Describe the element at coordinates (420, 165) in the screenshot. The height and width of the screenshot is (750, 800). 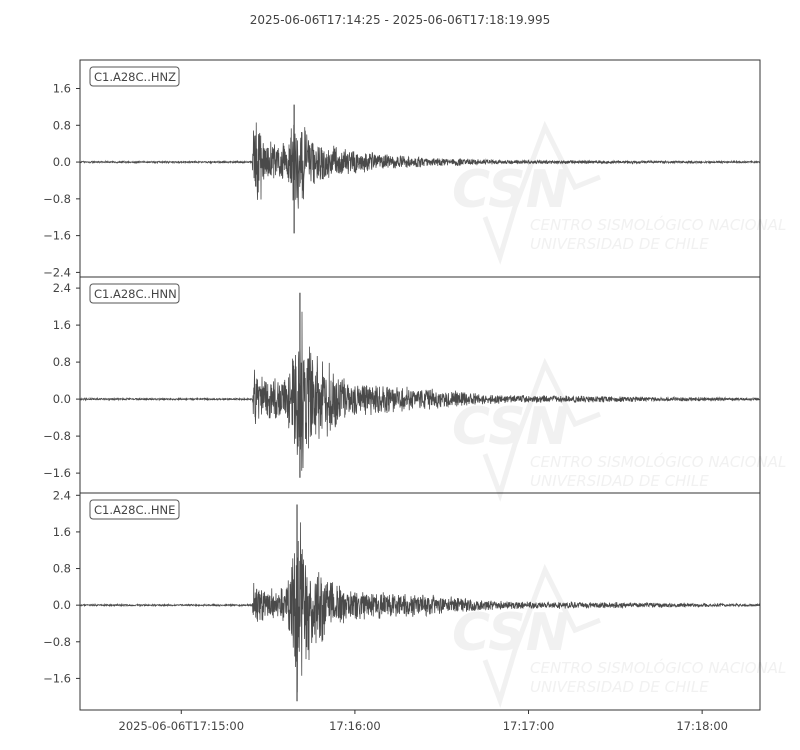
I see `waveform-trace` at that location.